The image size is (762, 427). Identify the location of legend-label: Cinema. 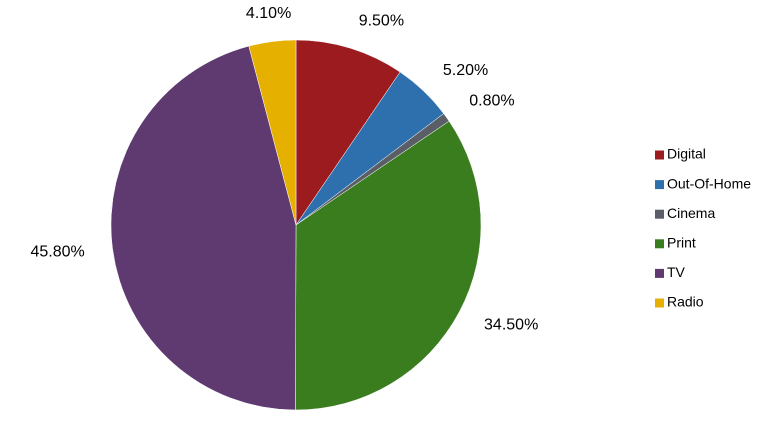
(691, 213).